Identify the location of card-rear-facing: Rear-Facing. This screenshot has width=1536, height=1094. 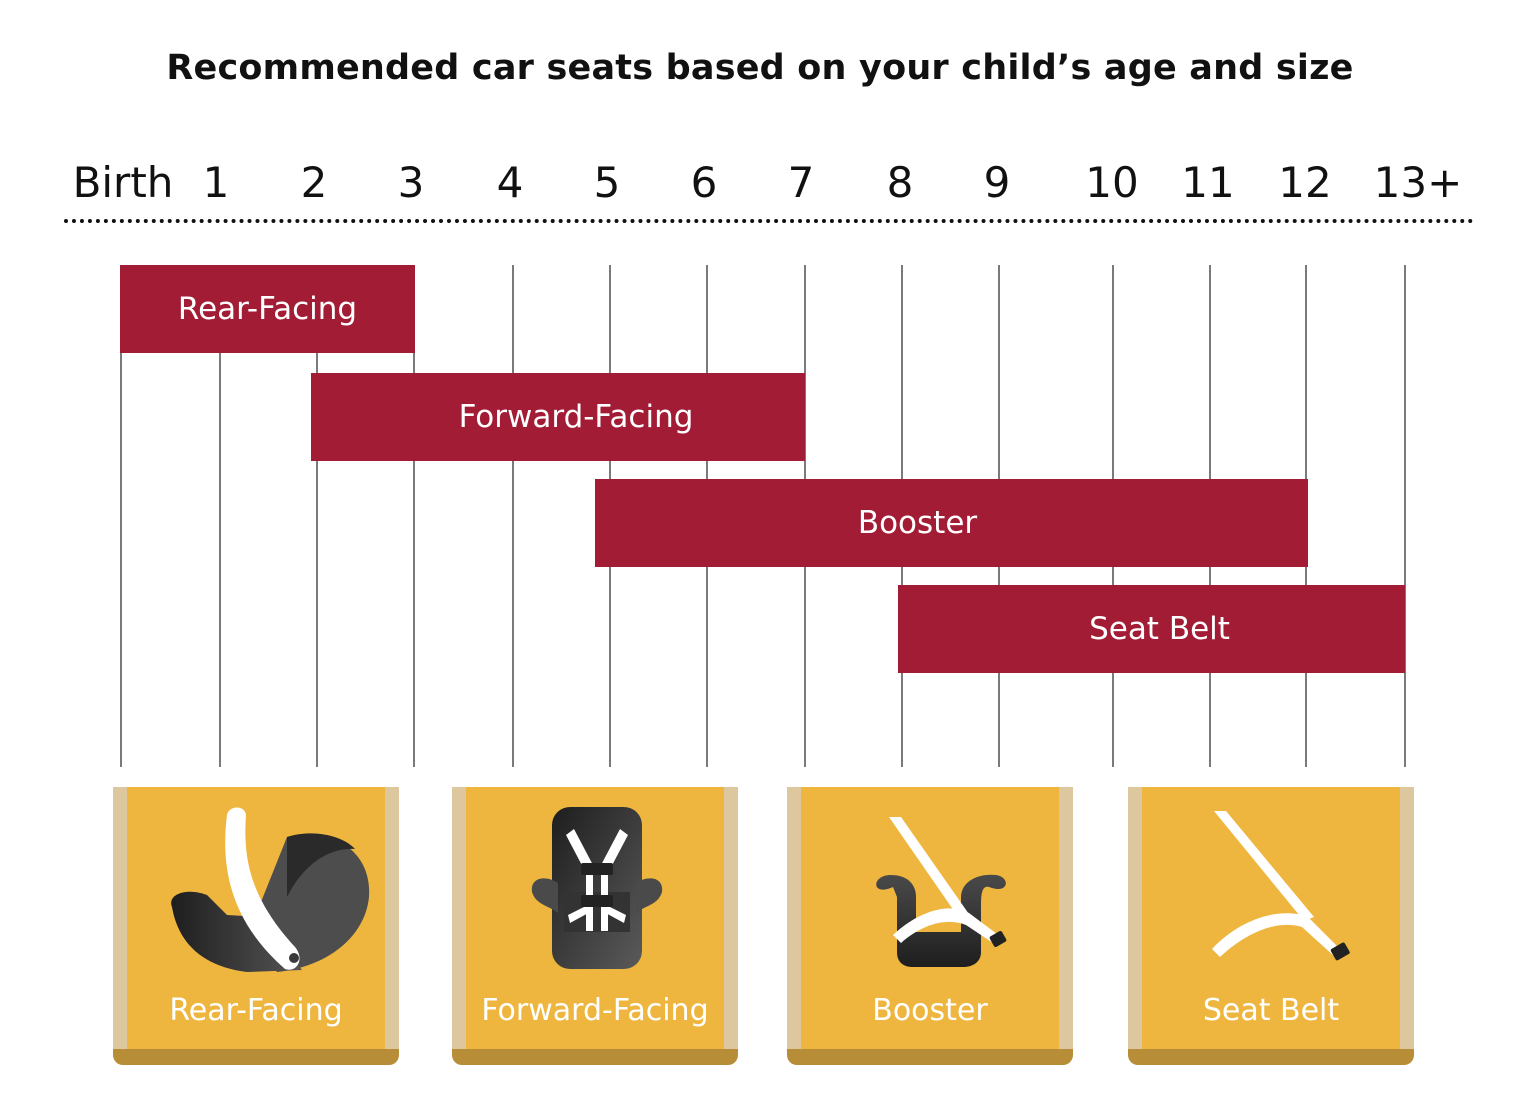
(256, 926).